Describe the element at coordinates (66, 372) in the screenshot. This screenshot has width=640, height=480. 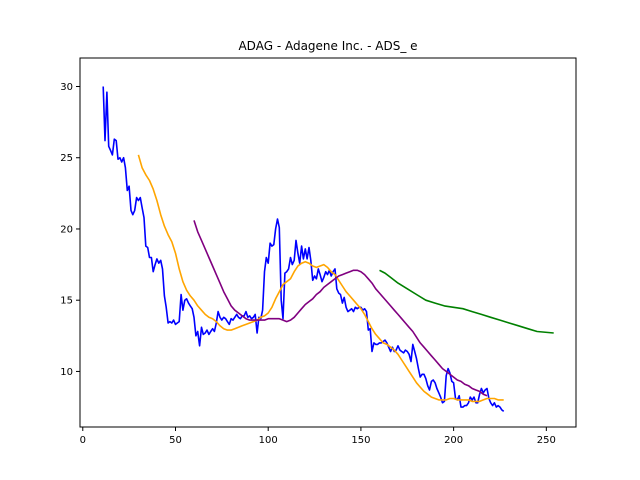
I see `y-tick-label: 10` at that location.